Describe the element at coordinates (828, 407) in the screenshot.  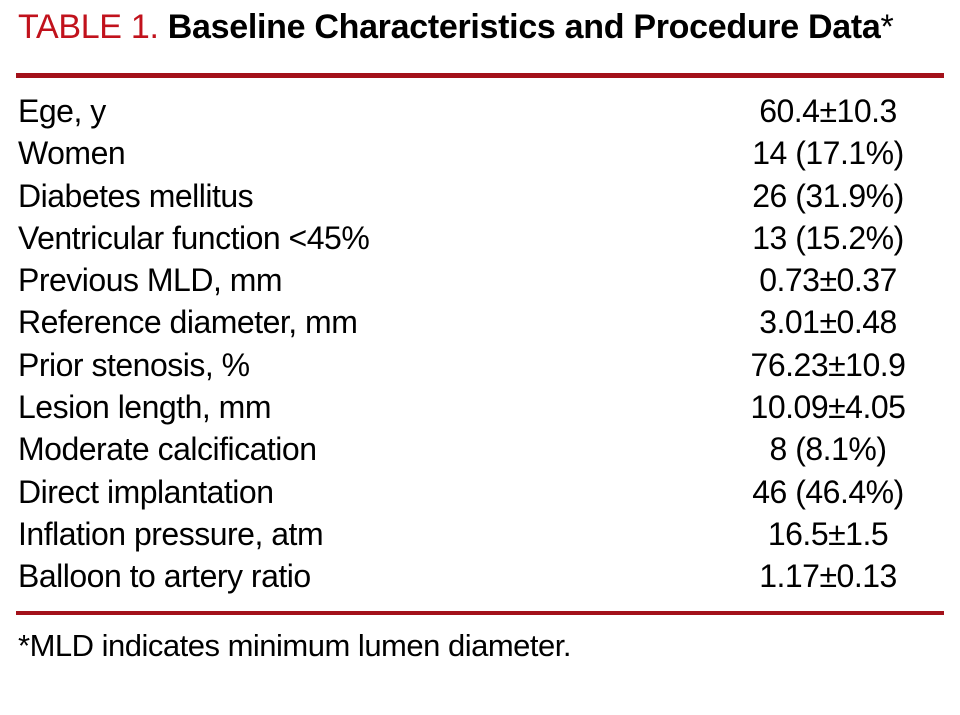
I see `row-value: 10.09±4.05` at that location.